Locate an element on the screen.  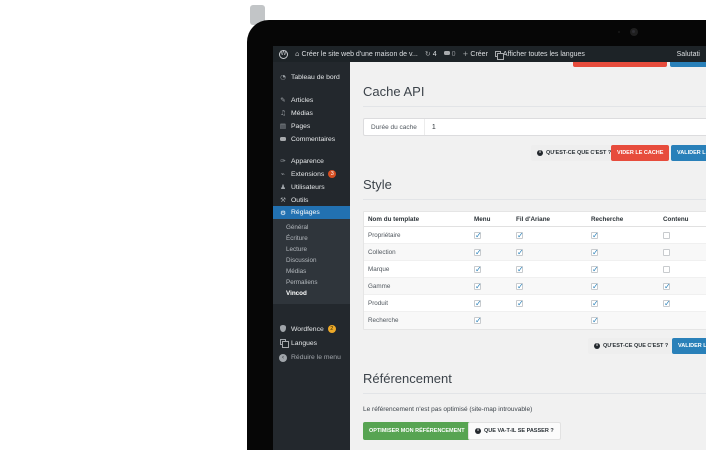
sidebar-item-users: ♟ Utilisateurs is located at coordinates (302, 187).